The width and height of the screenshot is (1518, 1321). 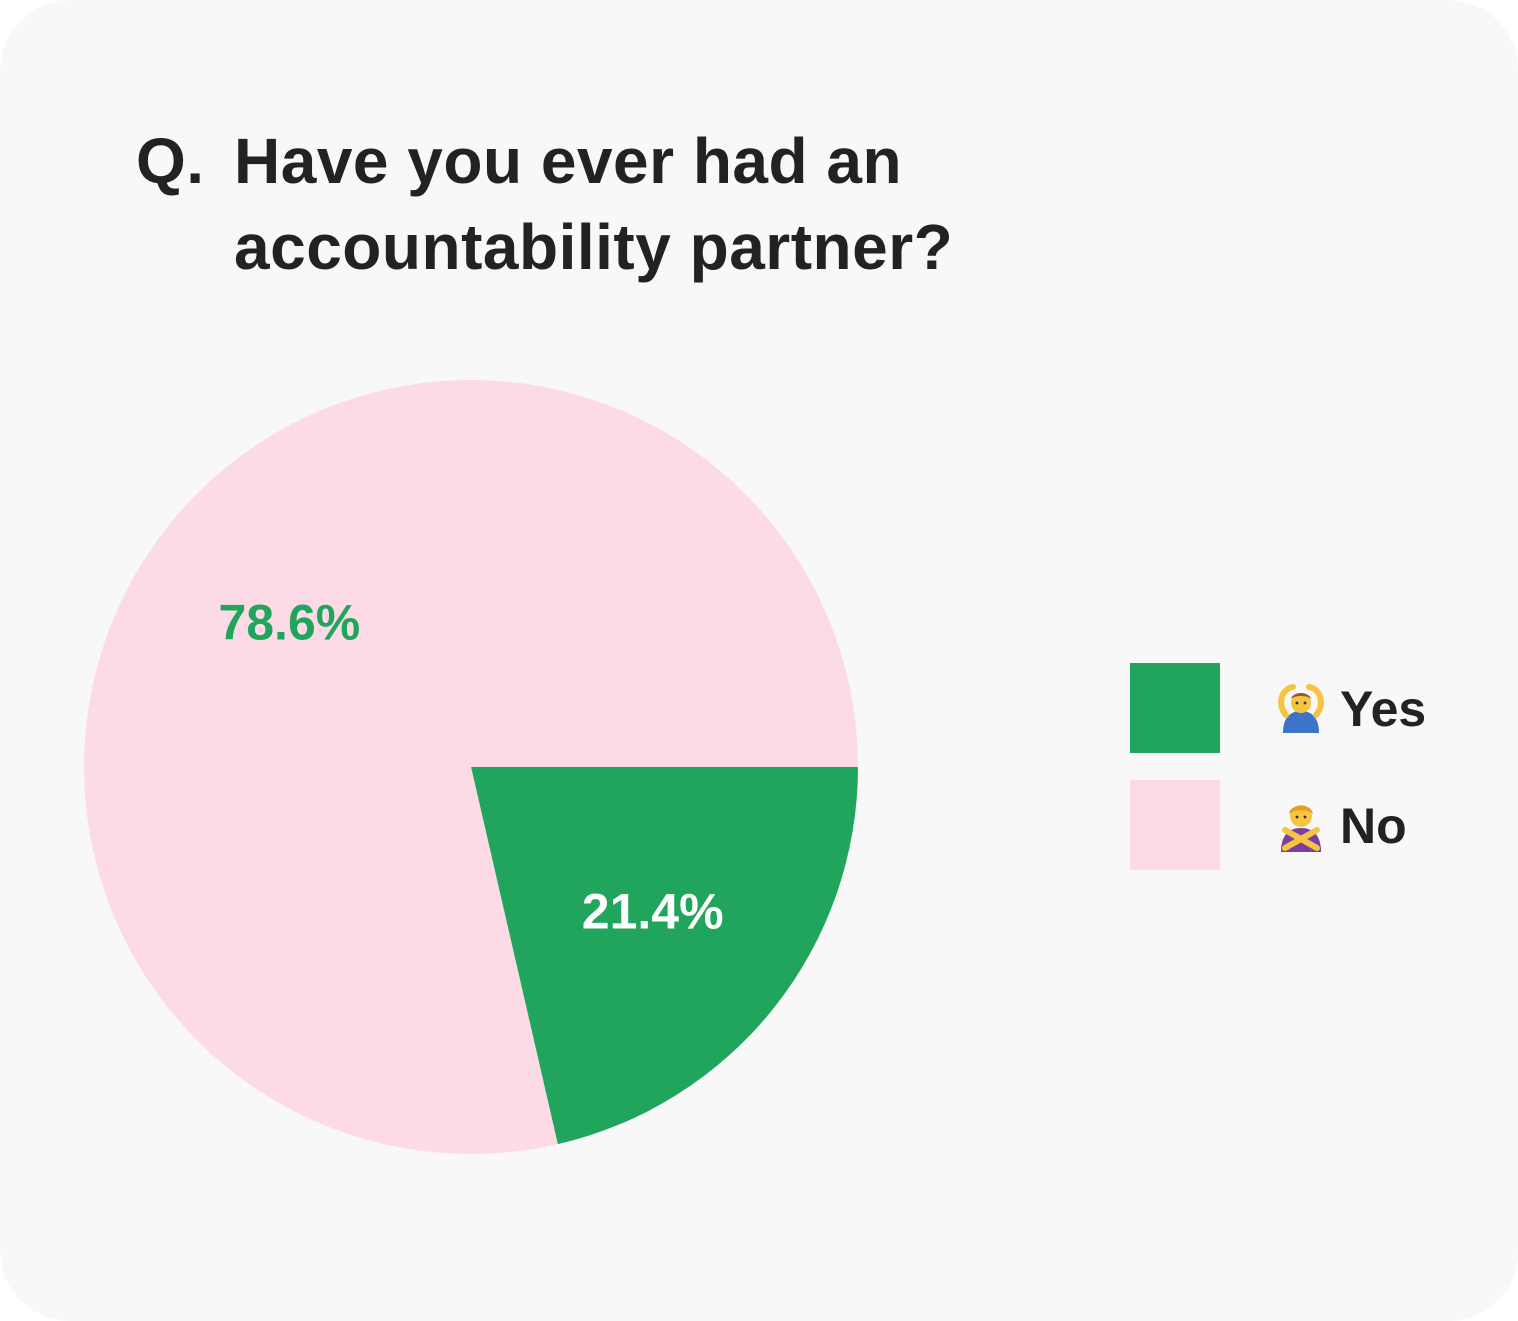 What do you see at coordinates (1301, 828) in the screenshot?
I see `person-gesturing-no-icon` at bounding box center [1301, 828].